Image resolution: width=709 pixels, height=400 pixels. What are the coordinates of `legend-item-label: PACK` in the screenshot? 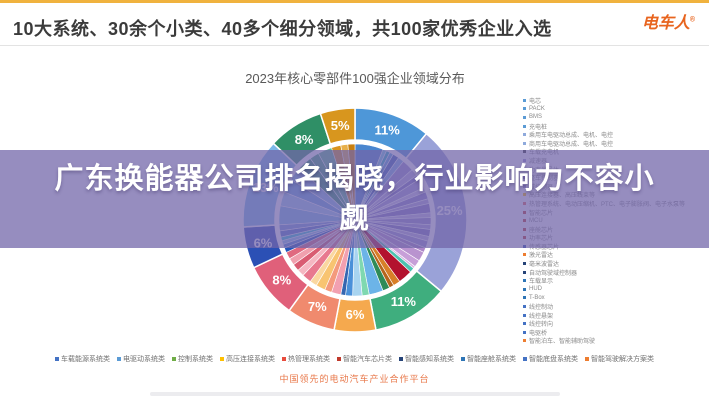 It's located at (537, 108).